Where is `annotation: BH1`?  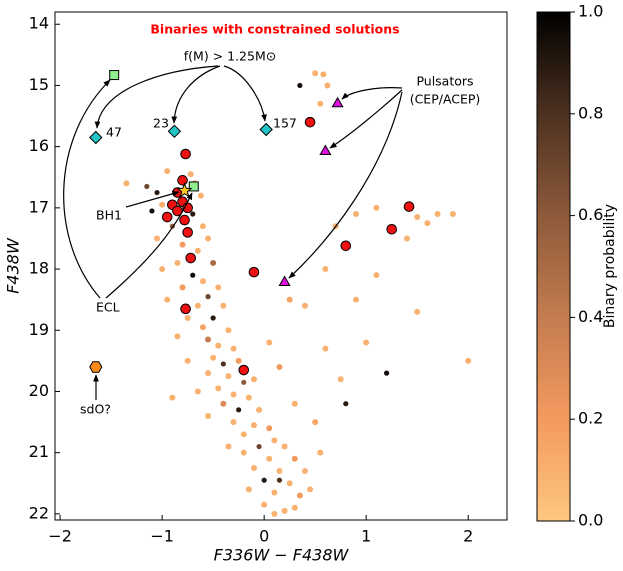
annotation: BH1 is located at coordinates (109, 215).